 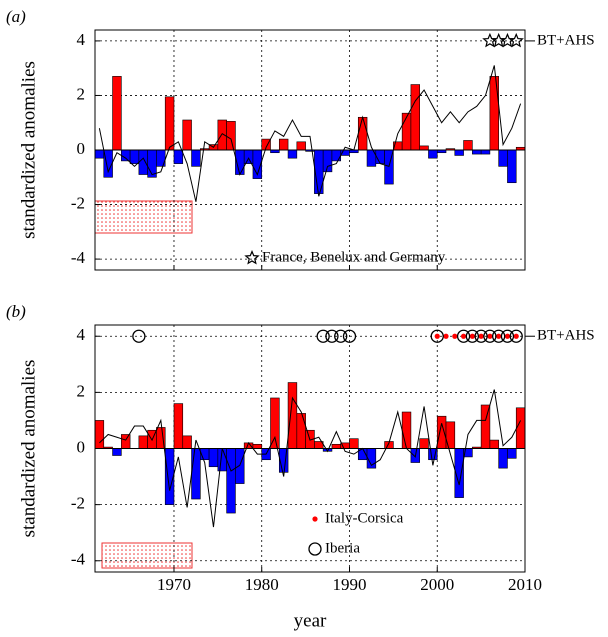 I want to click on anomaly-line, so click(x=310, y=133).